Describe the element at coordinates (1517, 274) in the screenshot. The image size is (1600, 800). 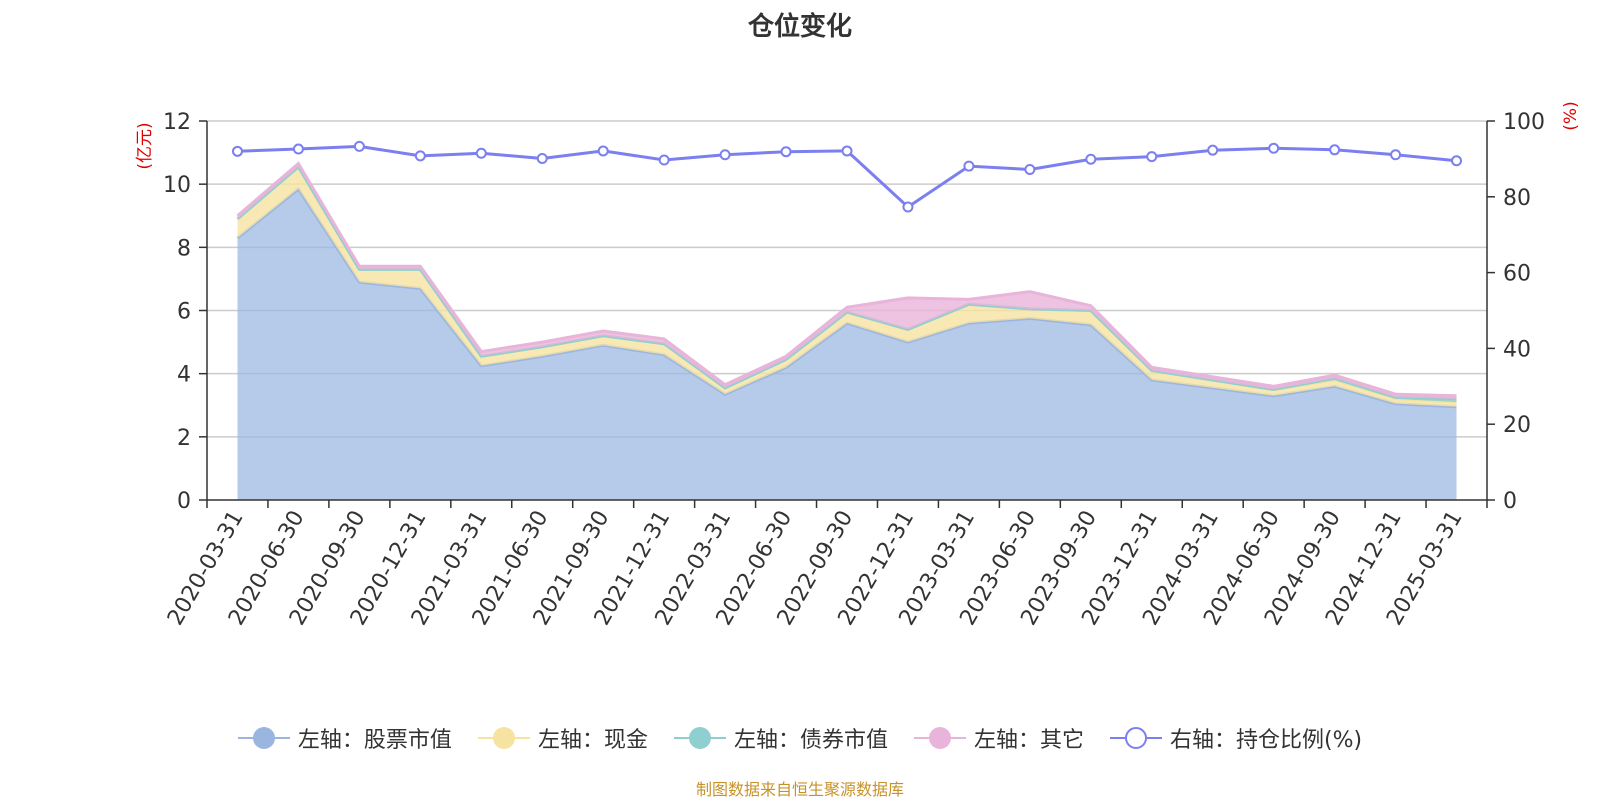
I see `right-tick-label: 60` at that location.